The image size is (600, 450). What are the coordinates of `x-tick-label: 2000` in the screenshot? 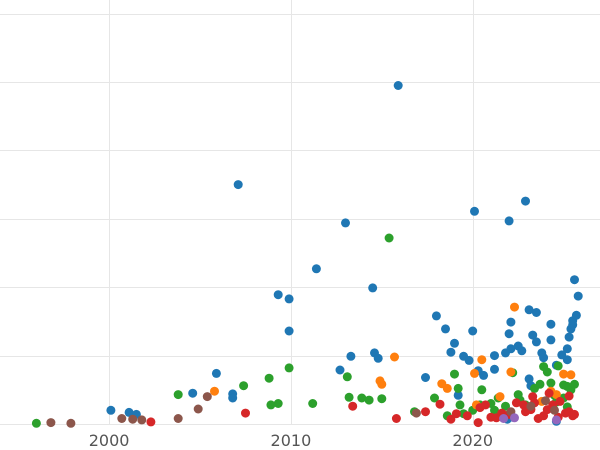 It's located at (109, 440).